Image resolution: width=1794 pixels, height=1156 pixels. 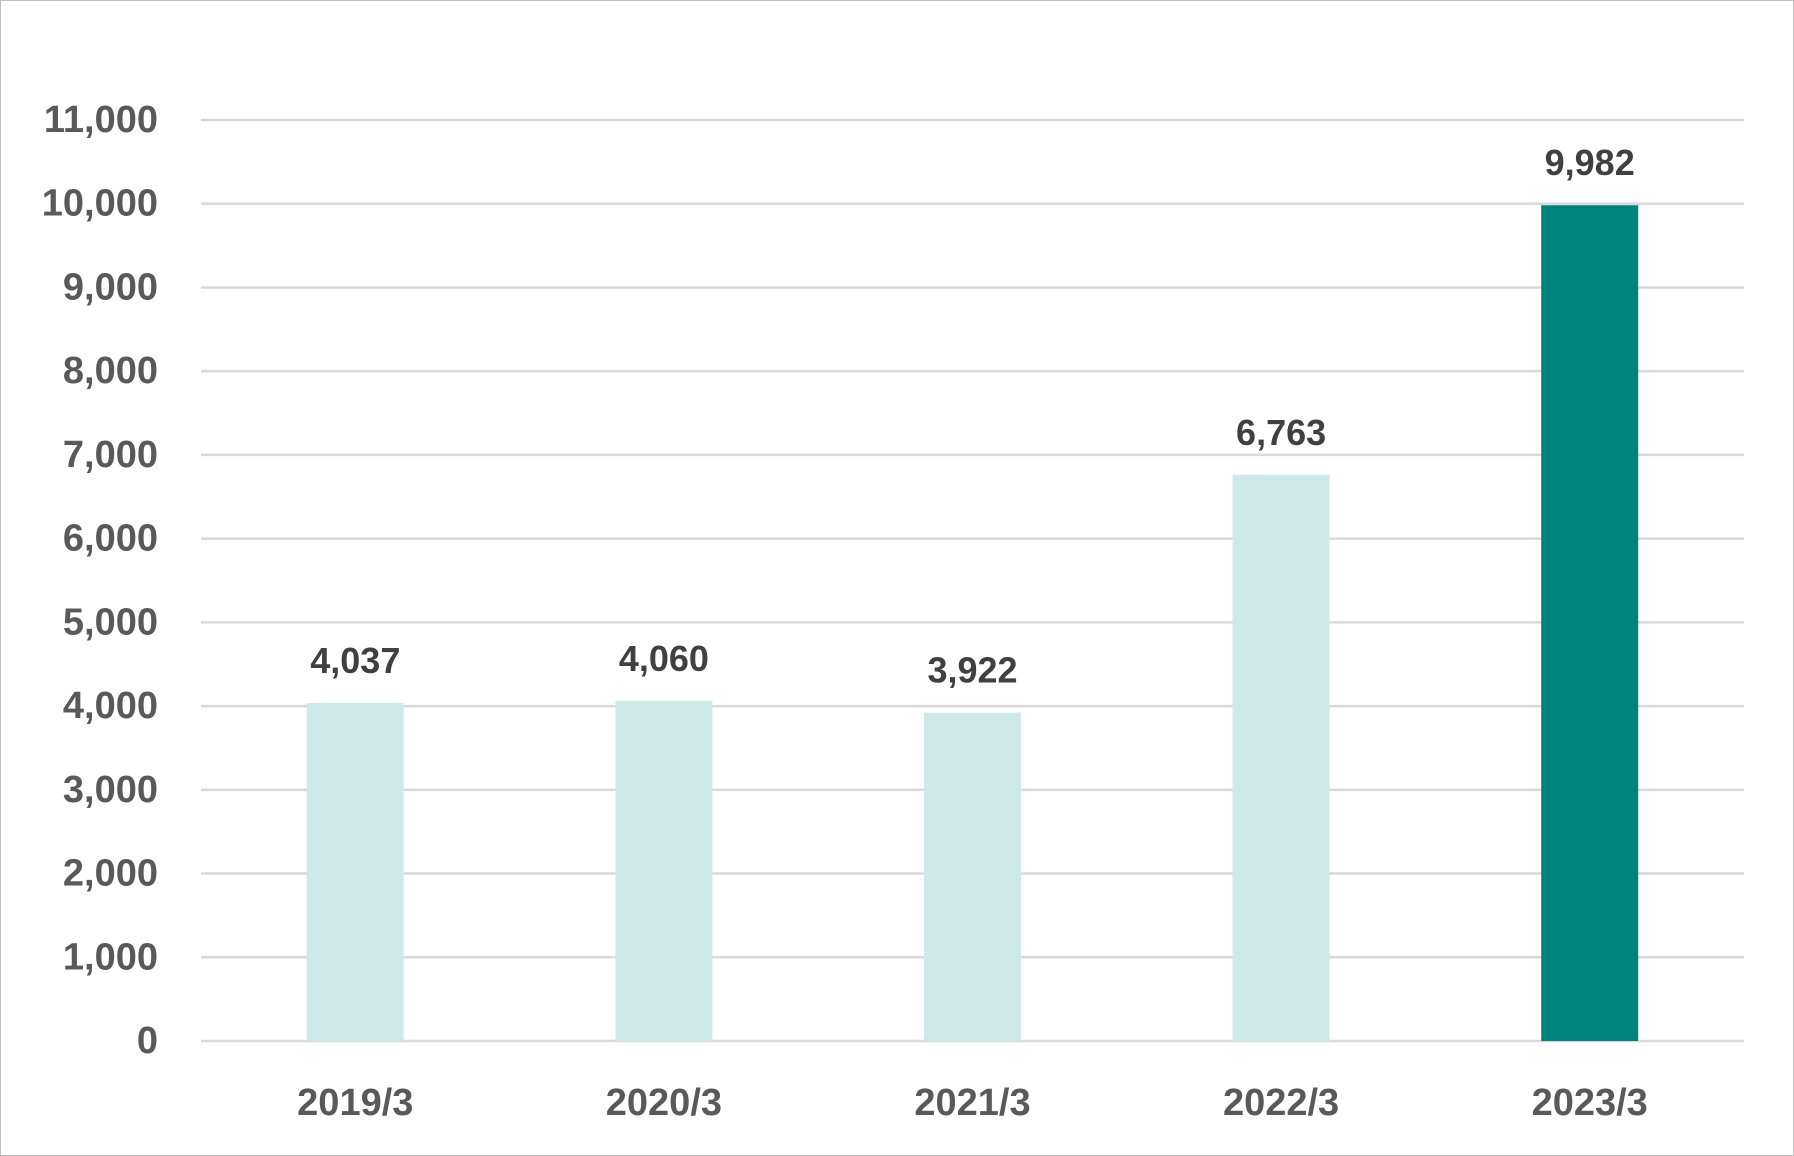 What do you see at coordinates (100, 204) in the screenshot?
I see `y-tick-label: 10,000` at bounding box center [100, 204].